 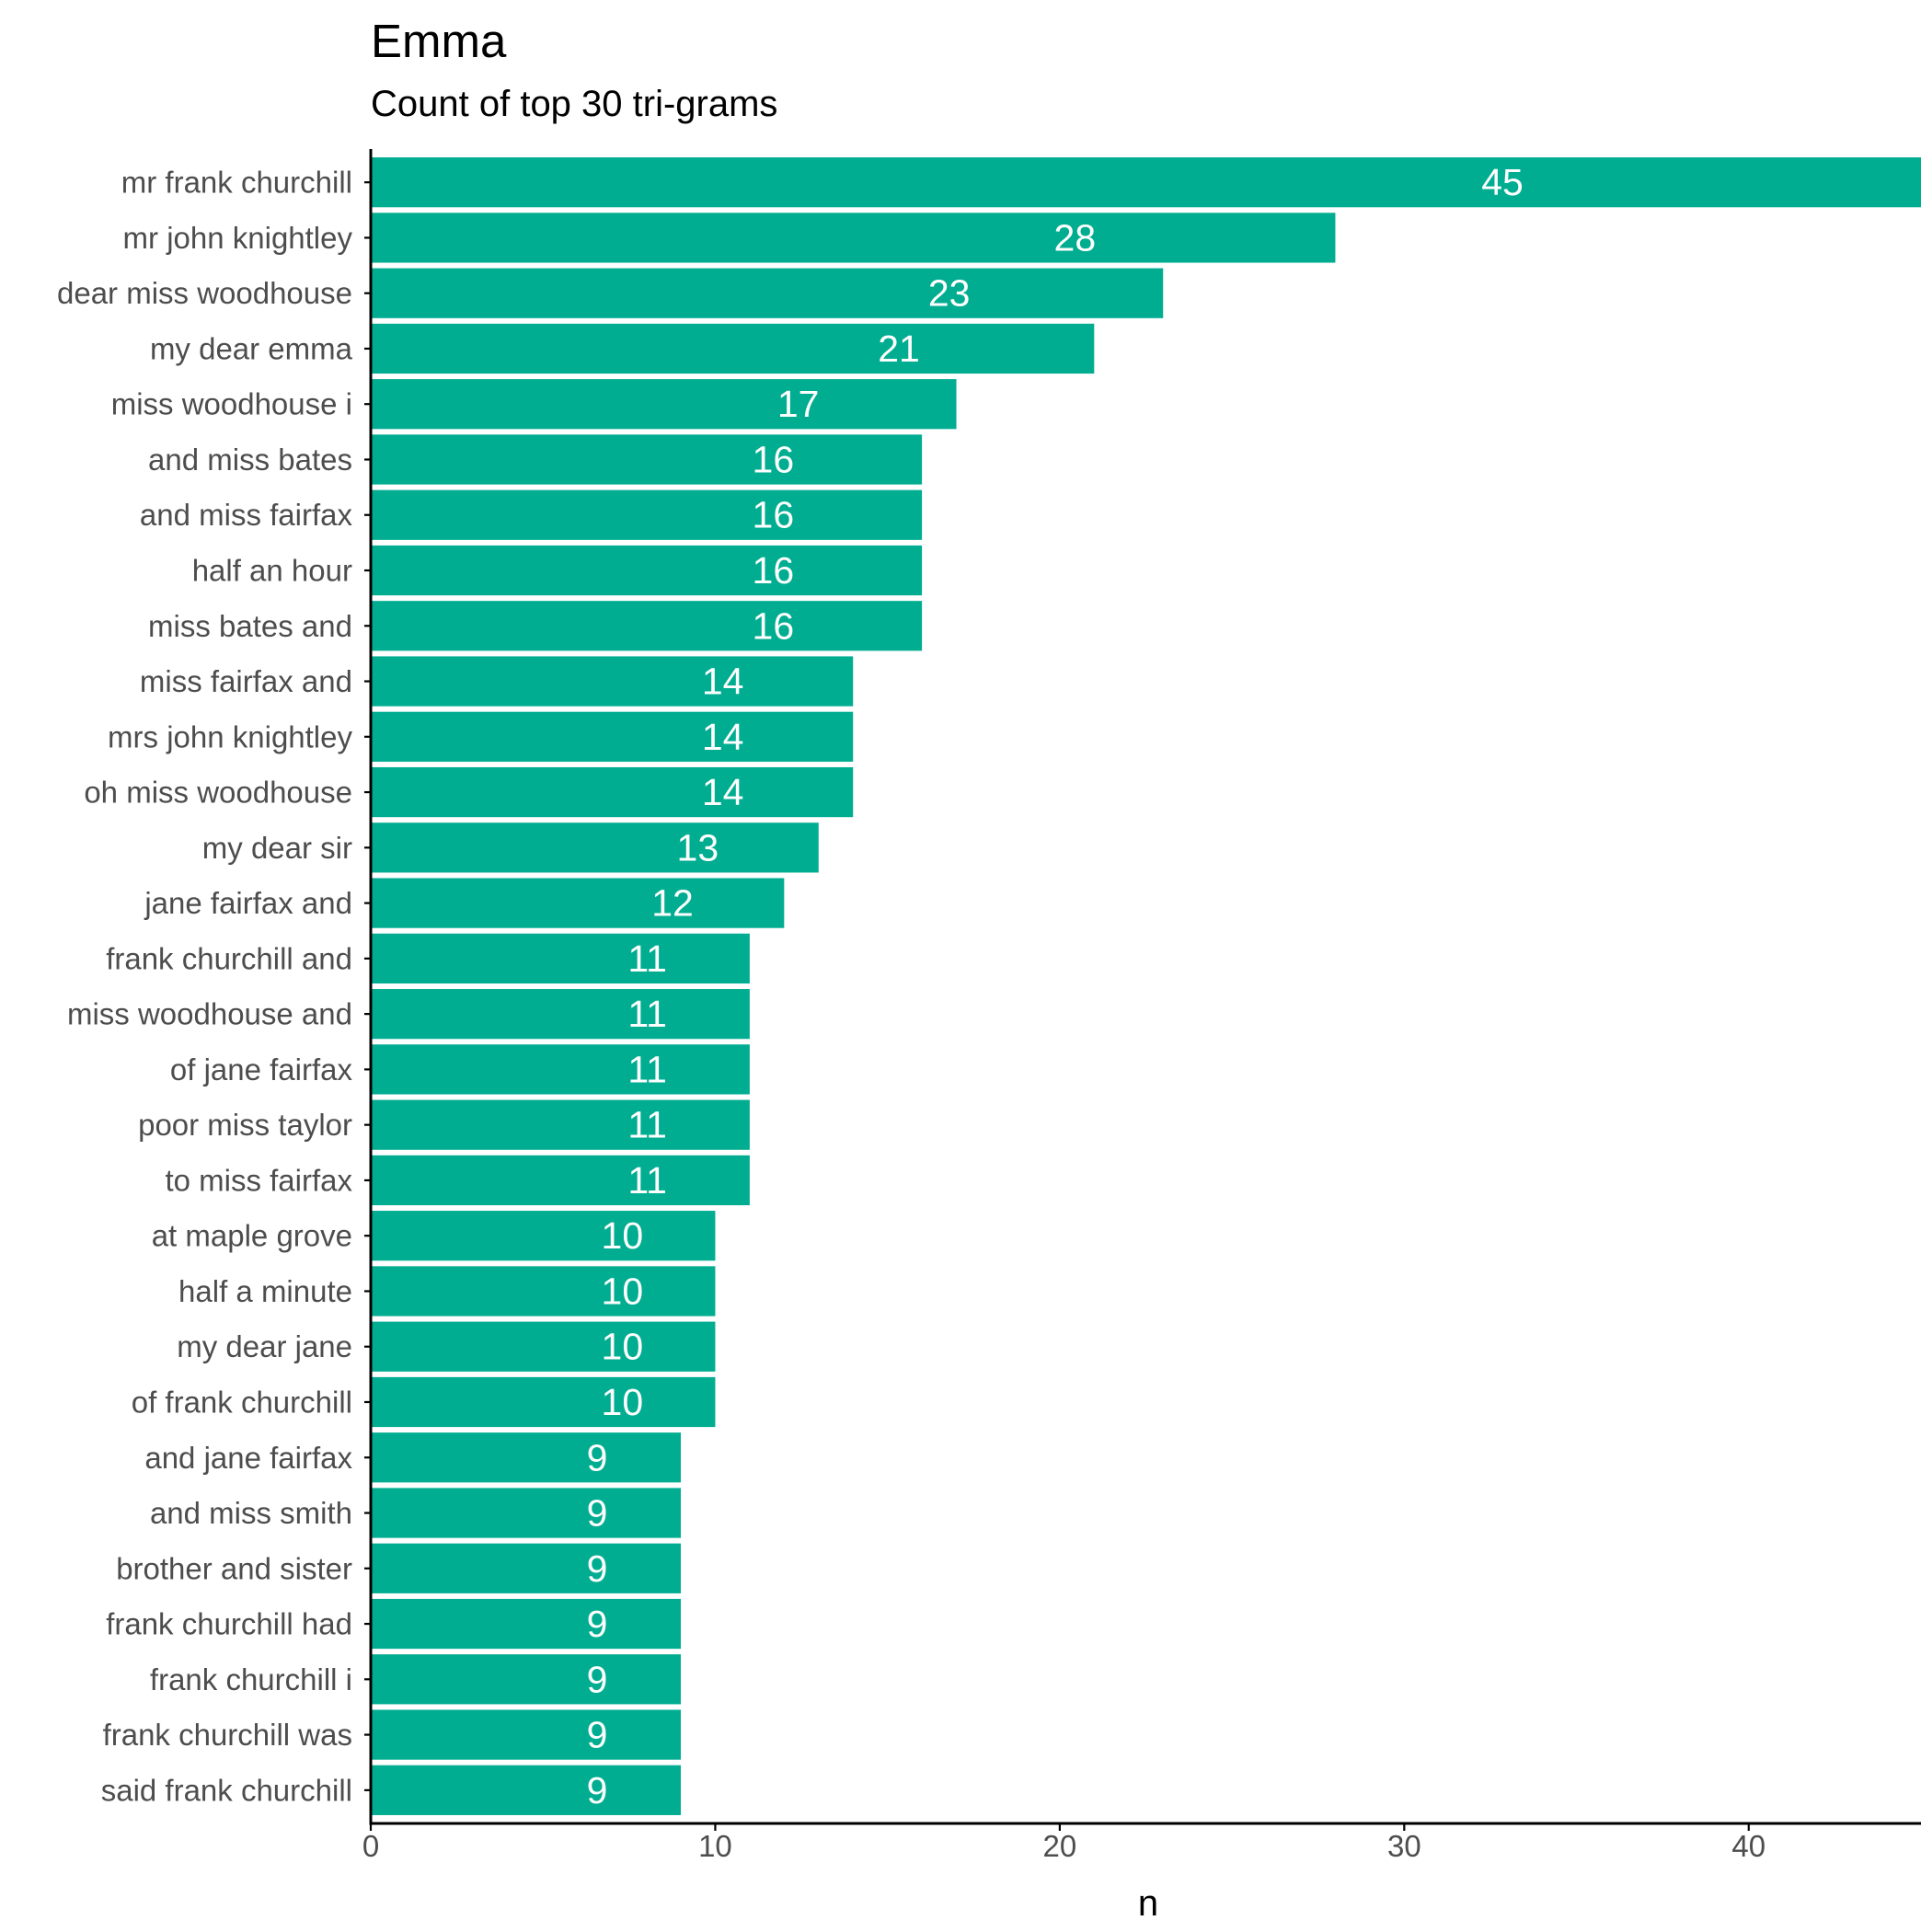 What do you see at coordinates (226, 1790) in the screenshot?
I see `category-label: said frank churchill` at bounding box center [226, 1790].